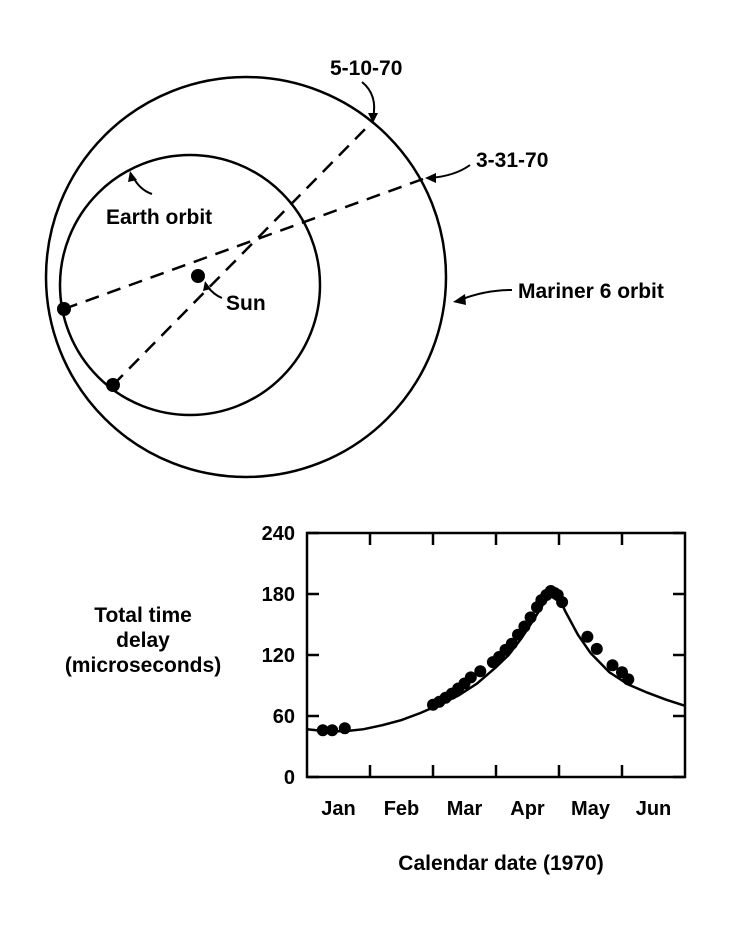  Describe the element at coordinates (402, 809) in the screenshot. I see `x-tick-label-feb: Feb` at that location.